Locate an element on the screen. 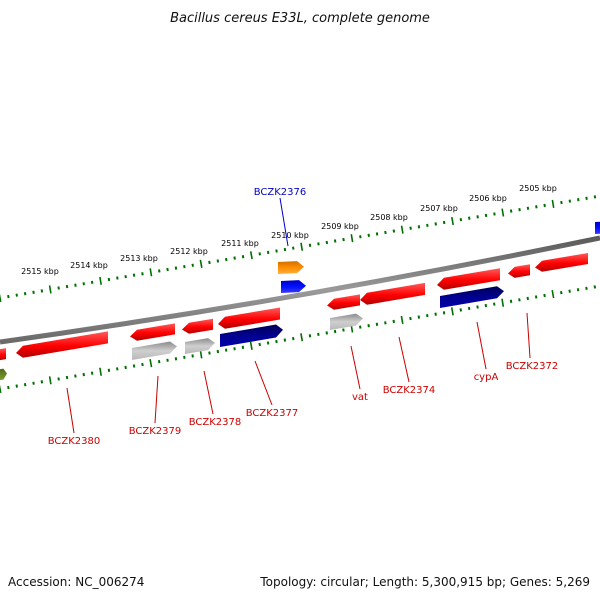 The height and width of the screenshot is (600, 600). gene-label-bczk2378: BCZK2378 is located at coordinates (215, 422).